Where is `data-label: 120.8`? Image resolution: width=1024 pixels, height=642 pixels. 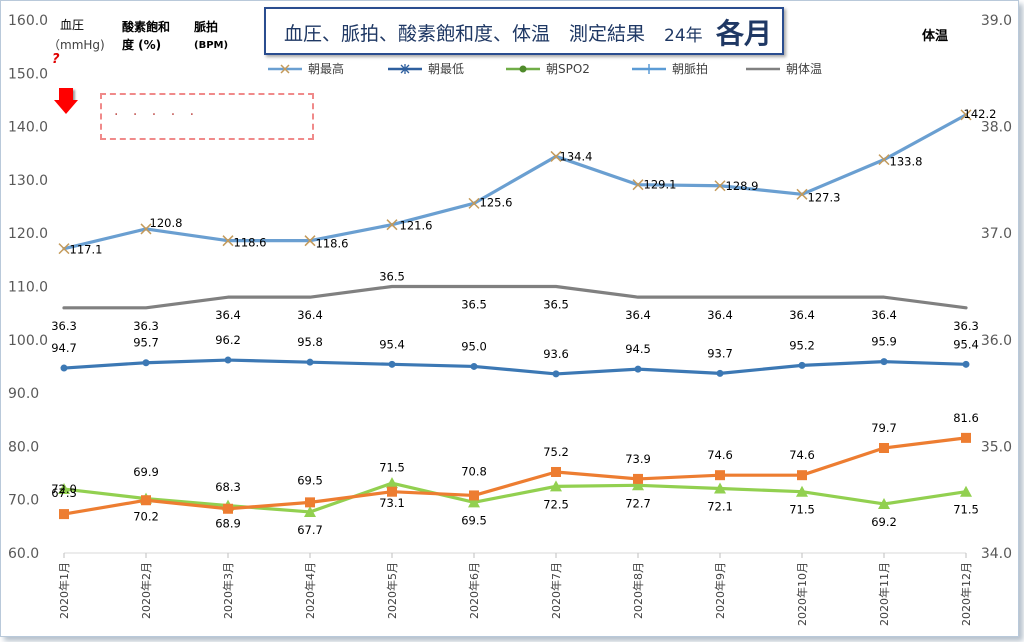 data-label: 120.8 is located at coordinates (166, 223).